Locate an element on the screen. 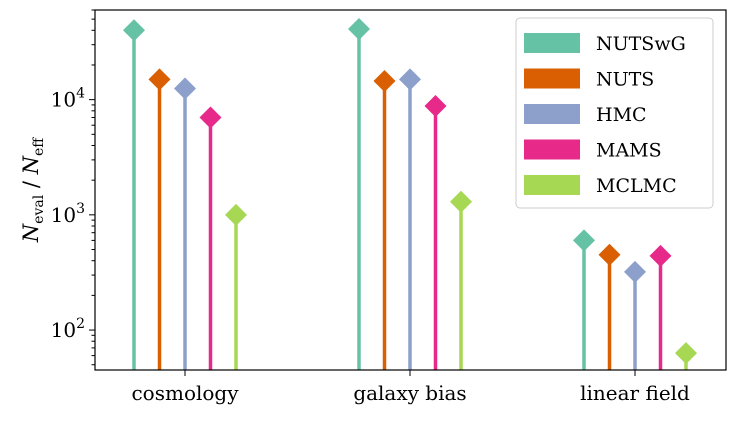  x-tick-label: galaxy bias is located at coordinates (409, 393).